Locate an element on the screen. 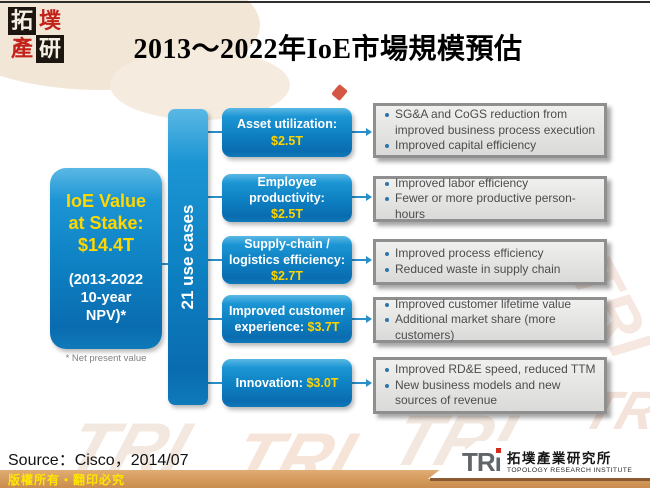 Image resolution: width=650 pixels, height=488 pixels. tri-names: 拓墣產業研究所 TOPOLOGY RESEARCH INSTITUTE is located at coordinates (569, 463).